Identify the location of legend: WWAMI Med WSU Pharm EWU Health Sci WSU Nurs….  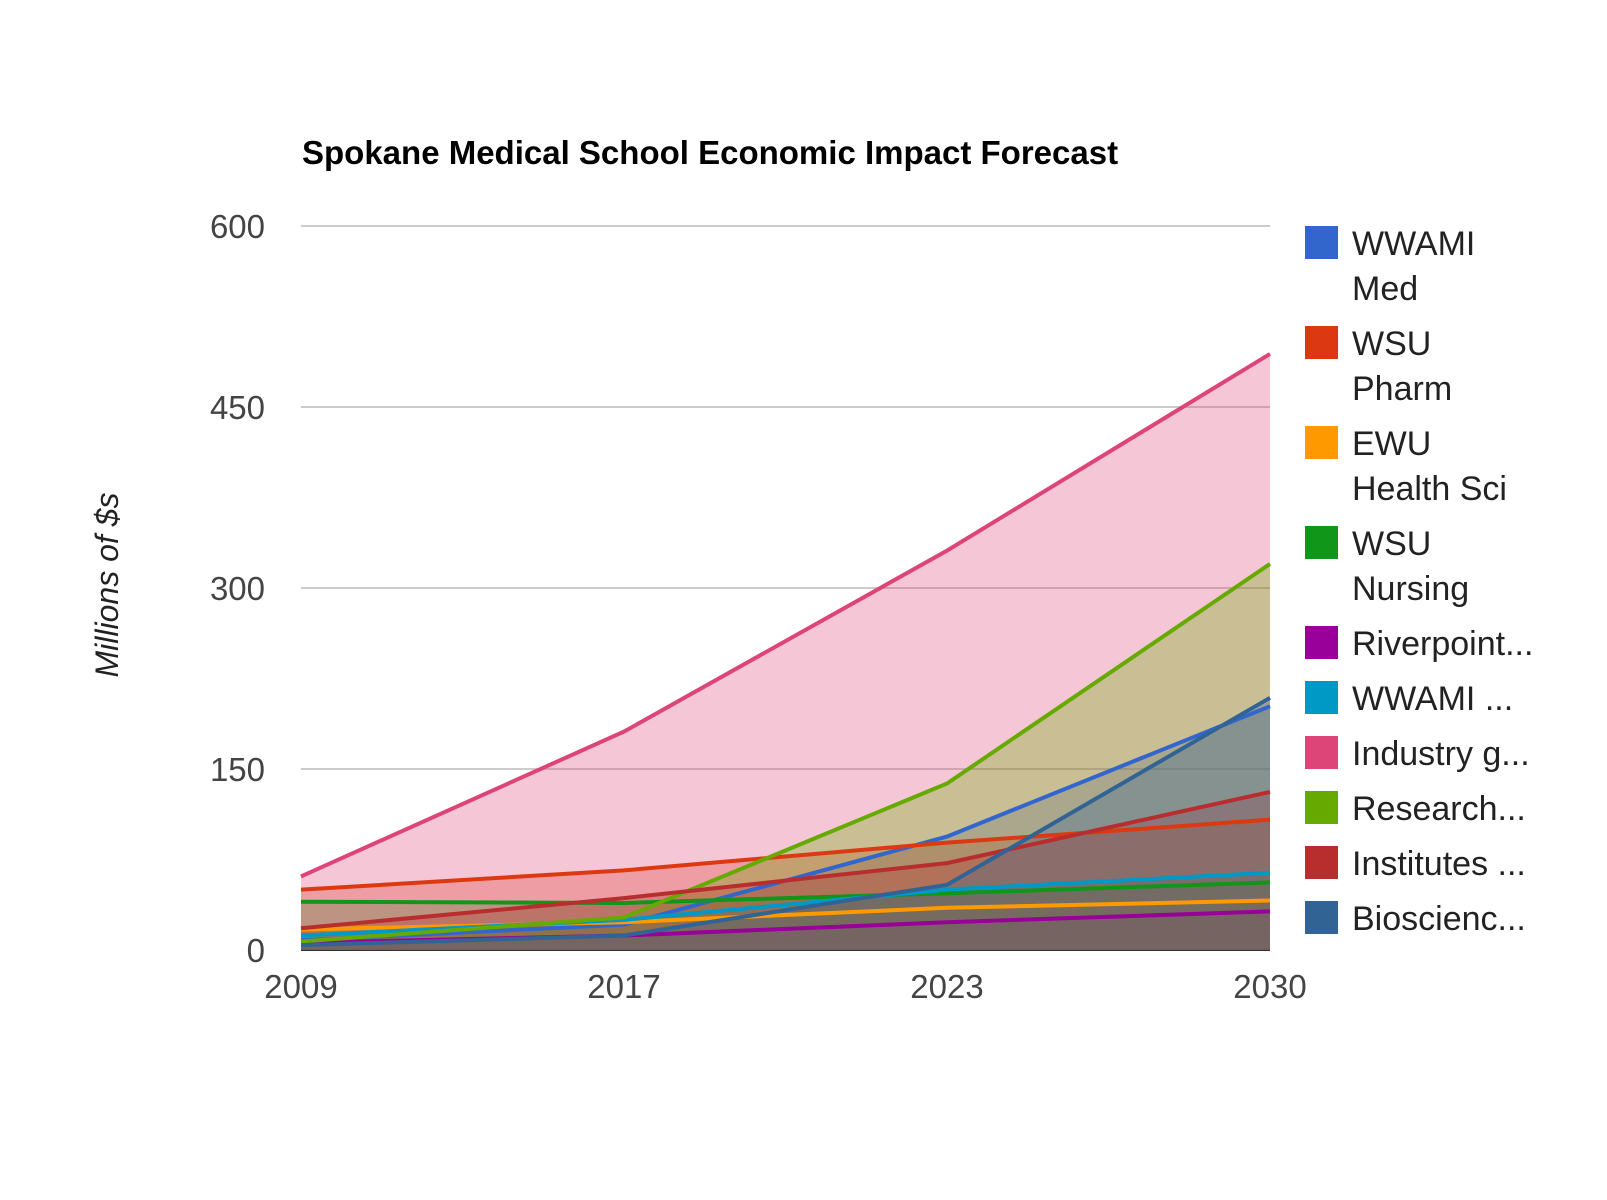
(1450, 587).